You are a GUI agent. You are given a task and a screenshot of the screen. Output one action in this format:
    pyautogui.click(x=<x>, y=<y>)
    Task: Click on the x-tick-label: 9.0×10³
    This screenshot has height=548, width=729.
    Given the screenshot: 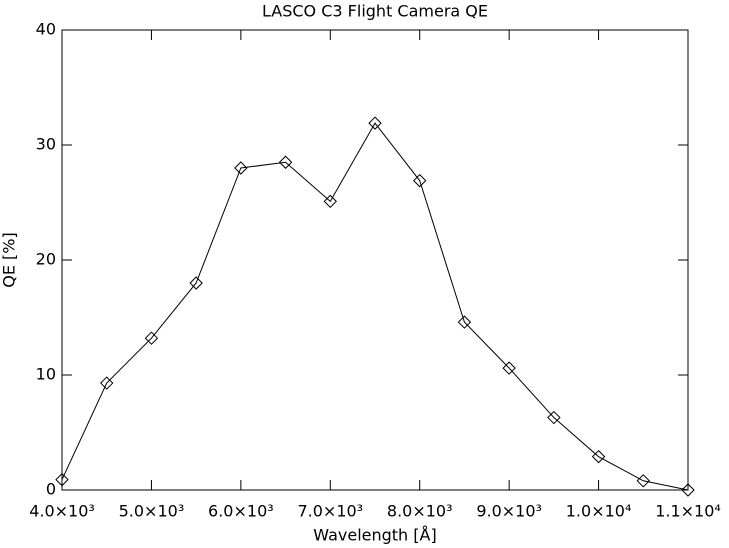 What is the action you would take?
    pyautogui.click(x=509, y=511)
    